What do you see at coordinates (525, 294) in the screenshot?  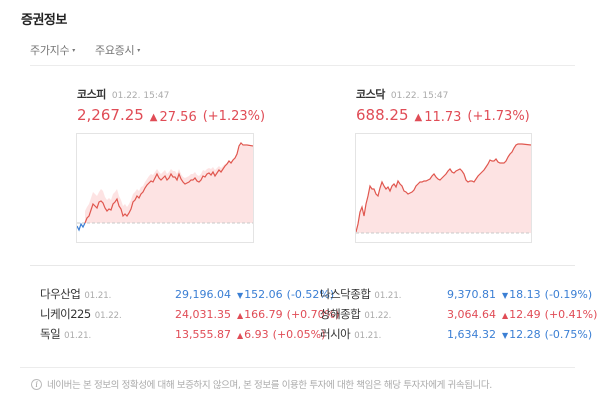 I see `market-change: 18.13` at bounding box center [525, 294].